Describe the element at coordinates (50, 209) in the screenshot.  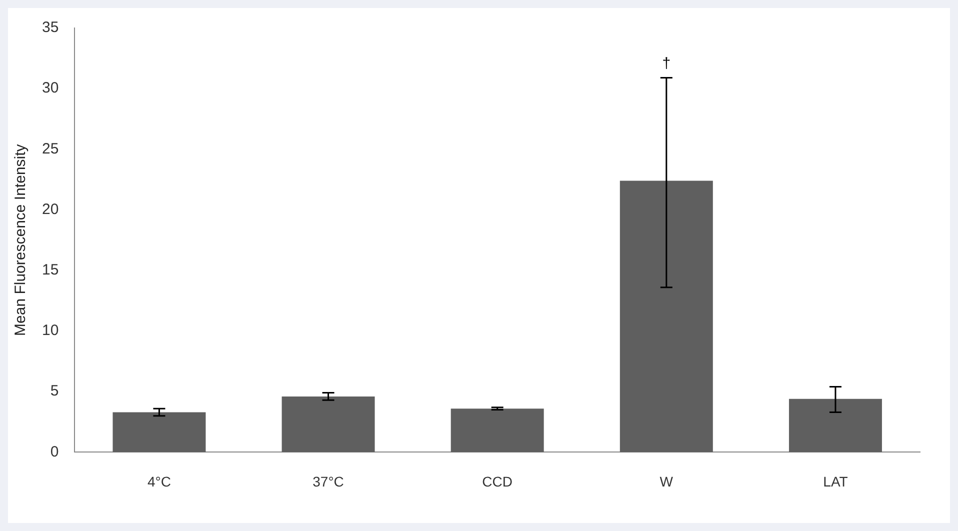
I see `y-tick-label: 20` at that location.